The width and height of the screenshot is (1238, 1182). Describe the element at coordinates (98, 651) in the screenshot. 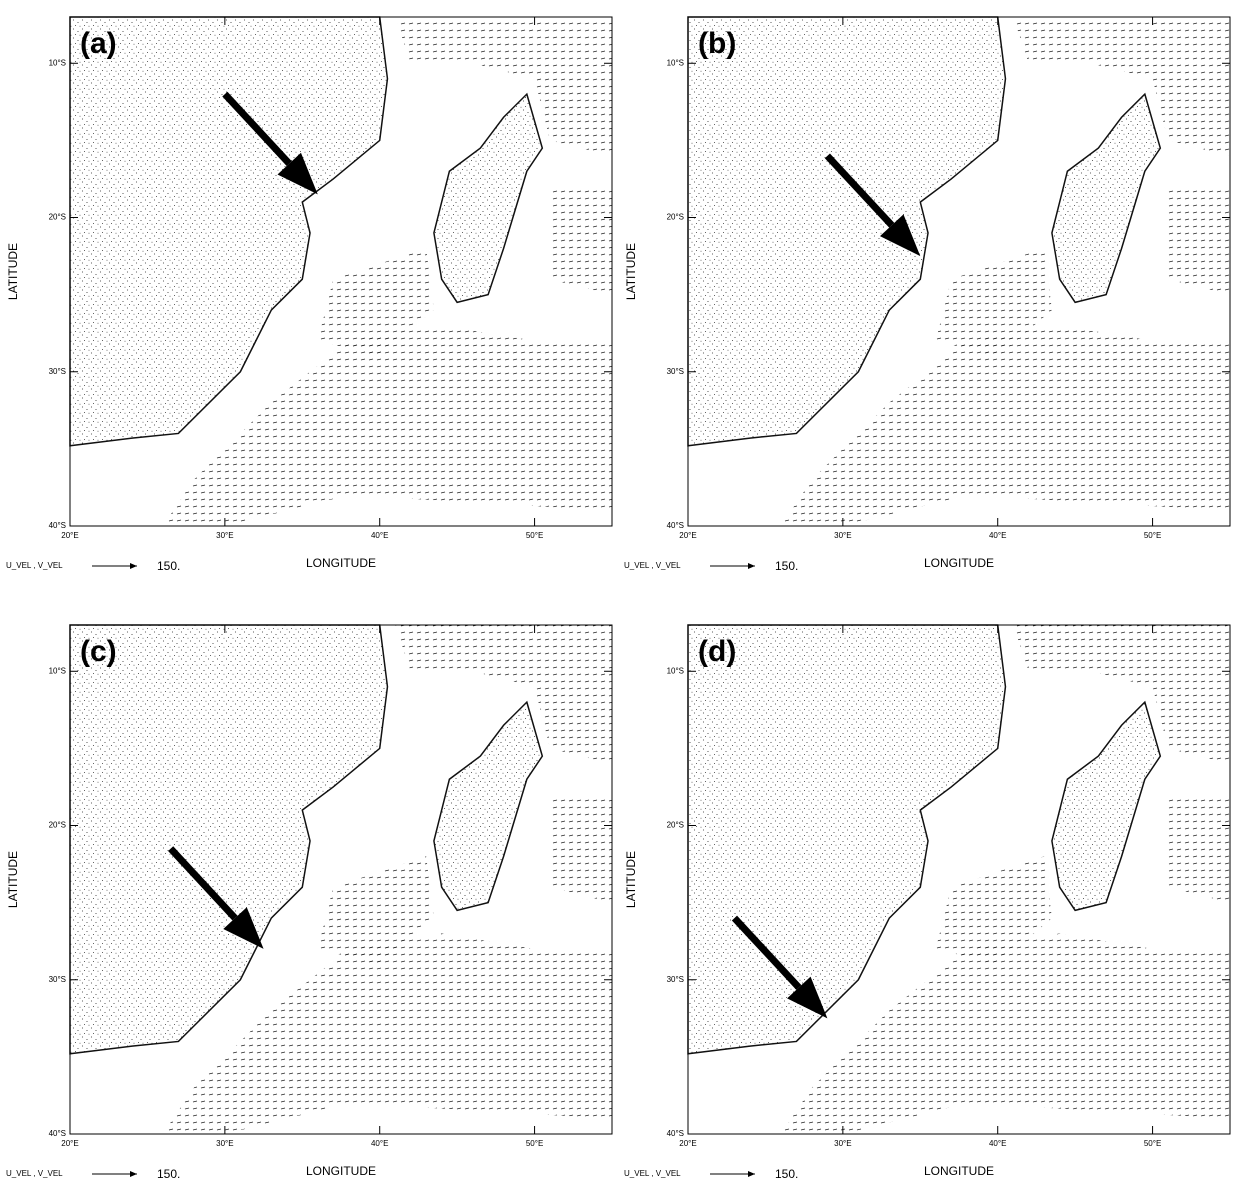

I see `panel-label: (c)` at that location.